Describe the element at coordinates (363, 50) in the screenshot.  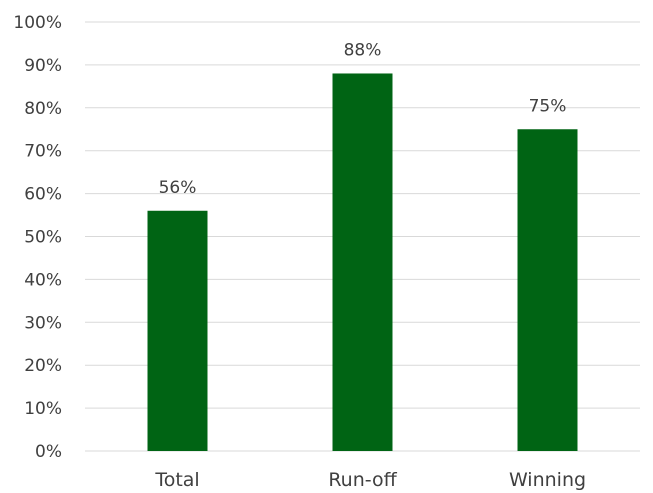
I see `data-label: 88%` at that location.